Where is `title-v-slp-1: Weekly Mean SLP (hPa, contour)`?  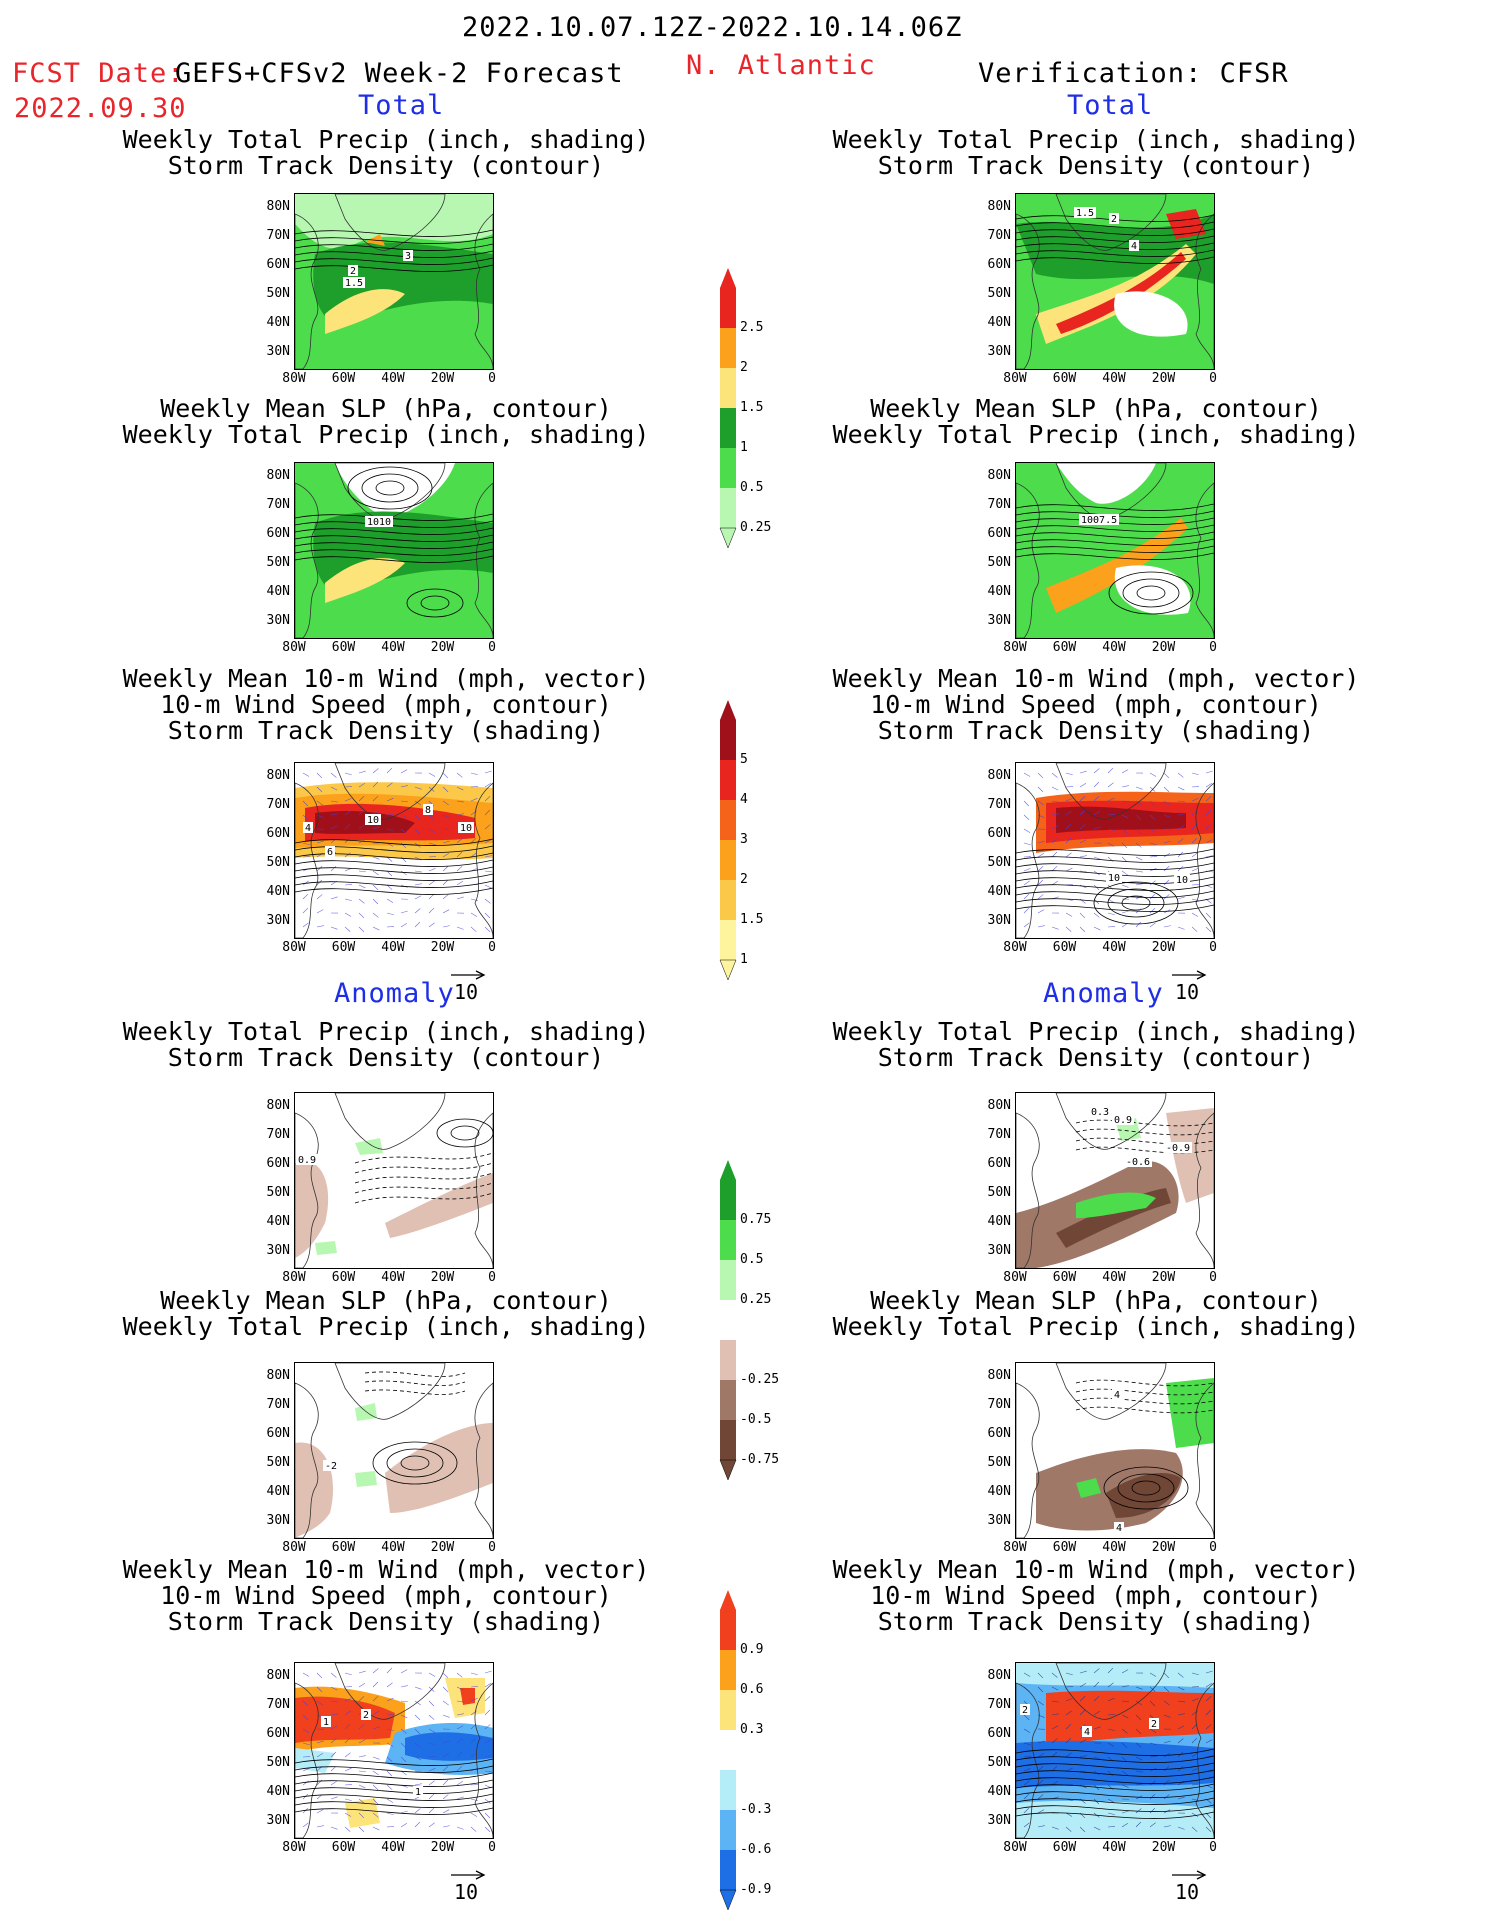
title-v-slp-1: Weekly Mean SLP (hPa, contour) is located at coordinates (1096, 408).